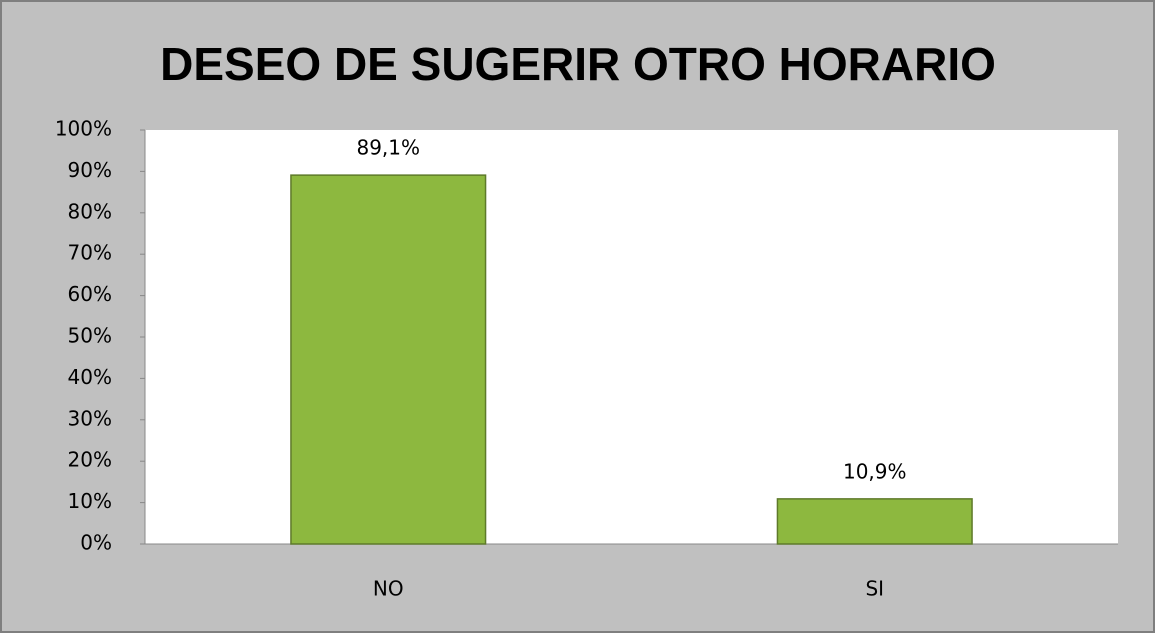 The height and width of the screenshot is (633, 1155). Describe the element at coordinates (388, 589) in the screenshot. I see `x-tick-label: NO` at that location.